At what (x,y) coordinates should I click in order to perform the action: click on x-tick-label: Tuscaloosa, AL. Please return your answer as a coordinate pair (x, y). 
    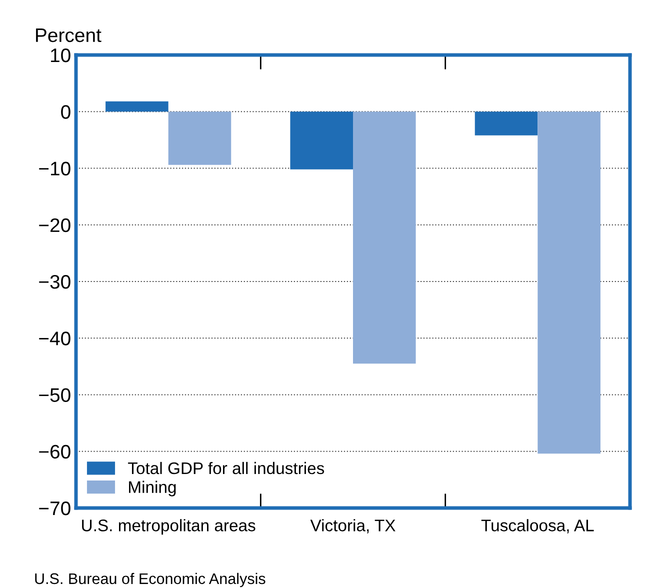
    Looking at the image, I should click on (537, 526).